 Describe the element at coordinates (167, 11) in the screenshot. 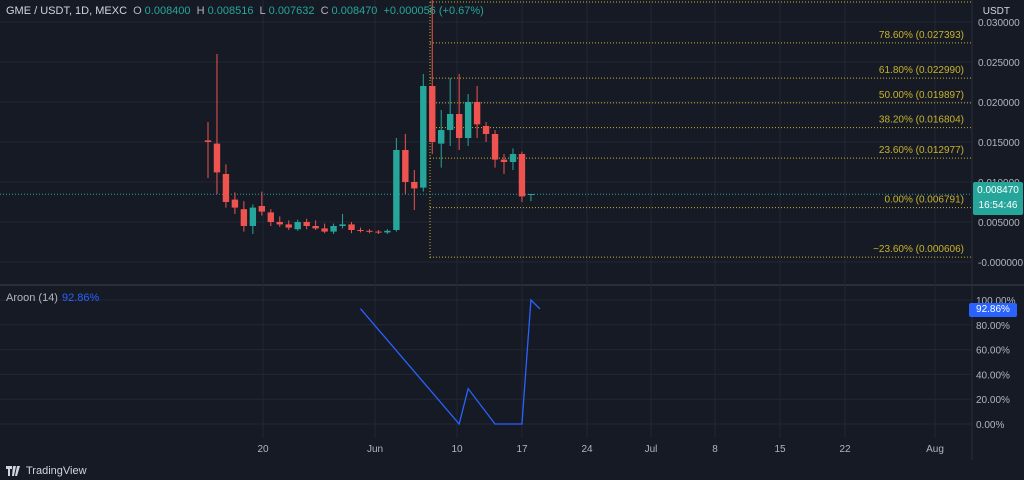

I see `open-value: 0.008400` at that location.